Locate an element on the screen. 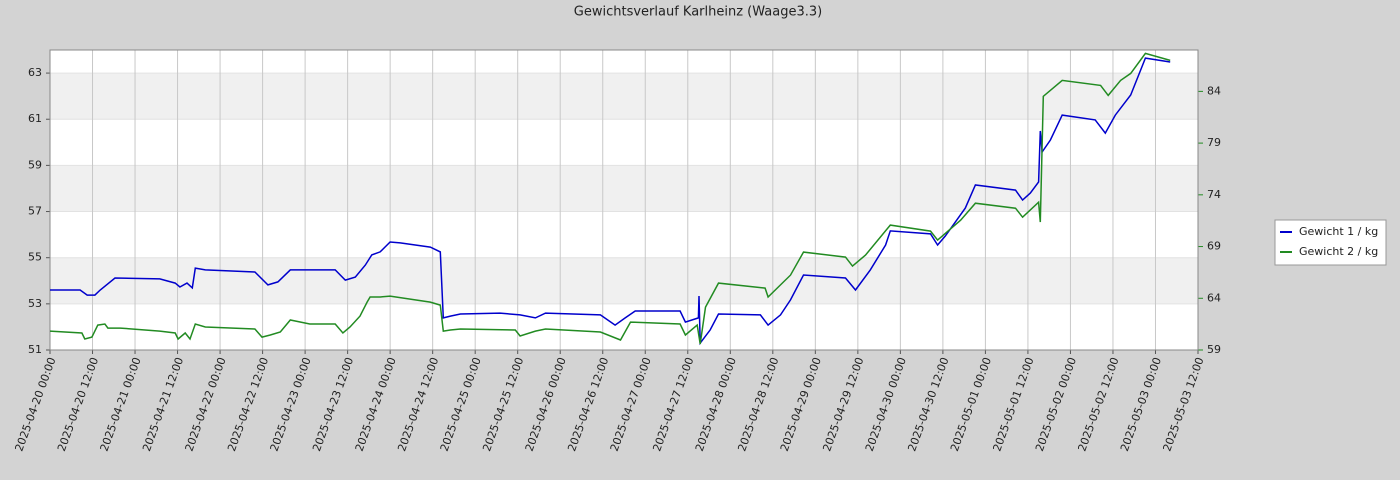 This screenshot has height=480, width=1400. y-tick-label: 51 is located at coordinates (35, 349).